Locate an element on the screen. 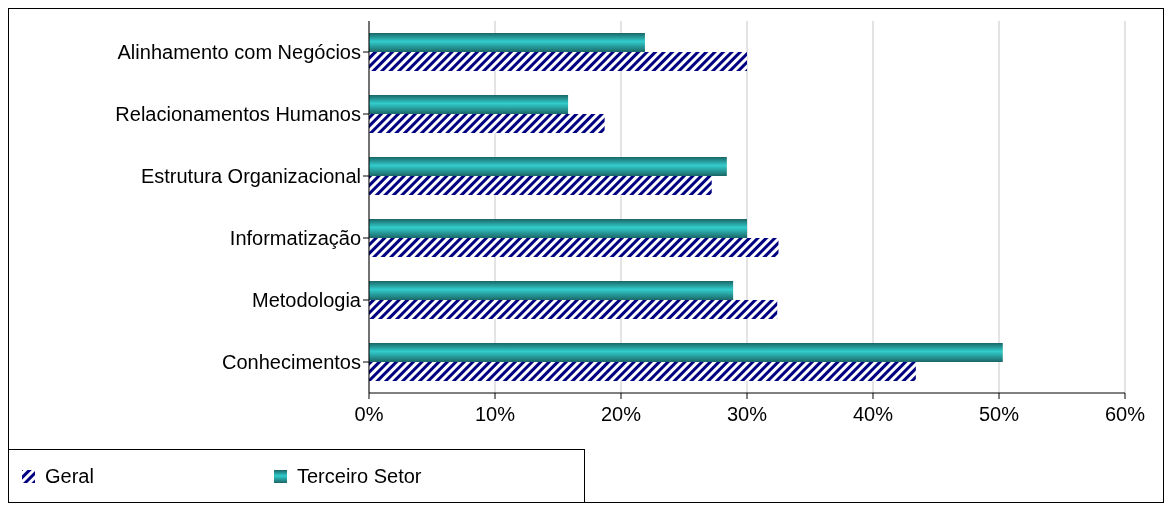 The image size is (1170, 509). y-tick-label: Conhecimentos is located at coordinates (291, 362).